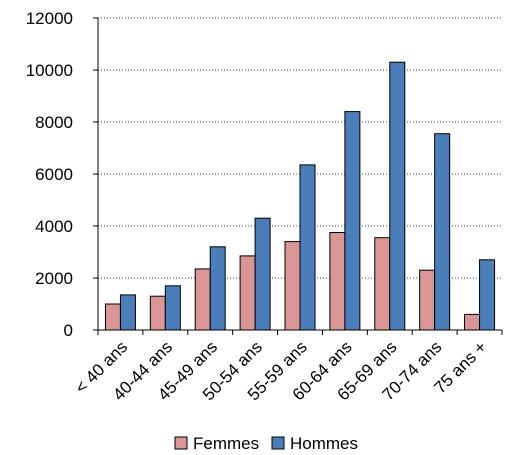 Image resolution: width=509 pixels, height=455 pixels. I want to click on y-tick-label: 6000, so click(54, 174).